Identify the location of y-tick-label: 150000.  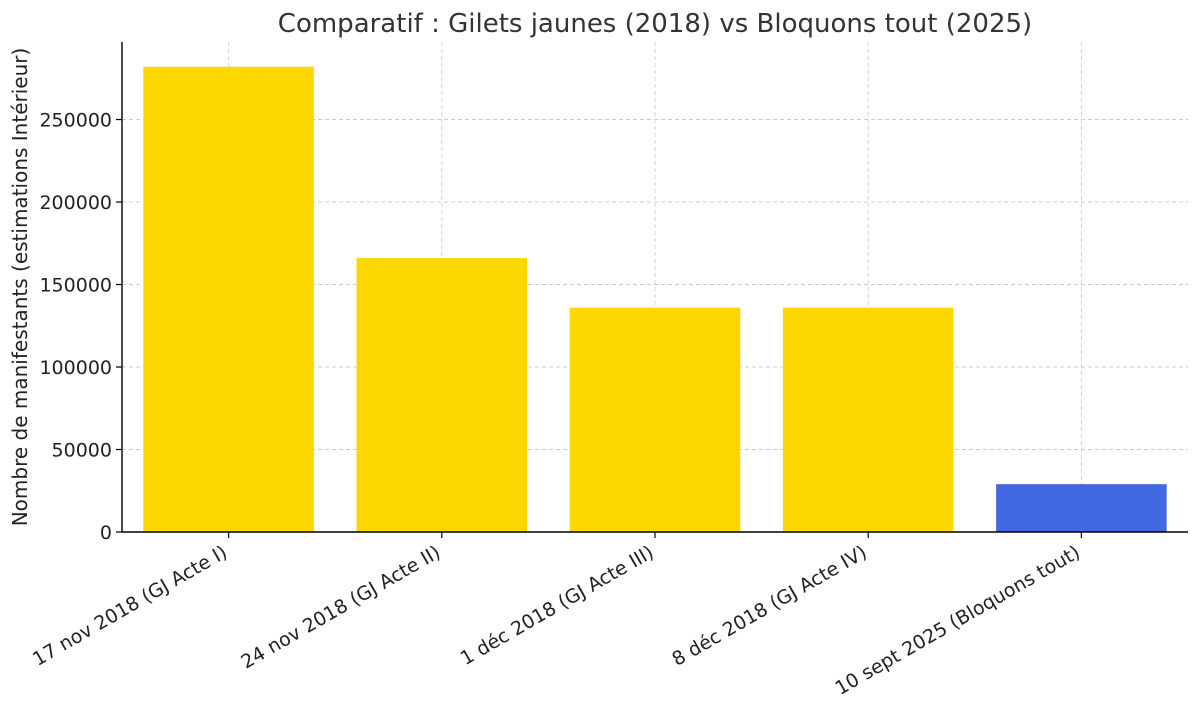
(75, 286).